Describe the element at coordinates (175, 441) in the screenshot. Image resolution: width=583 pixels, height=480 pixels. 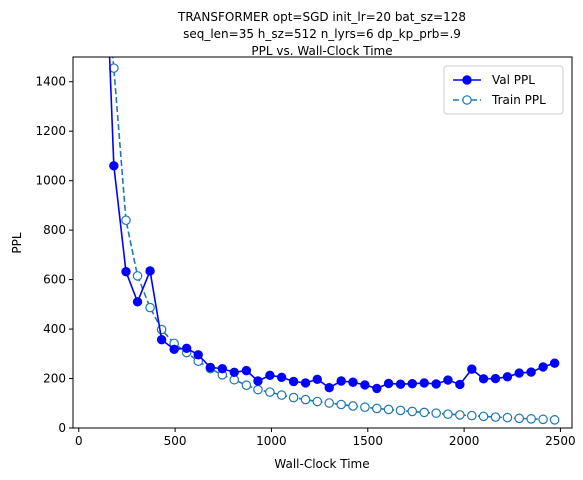
I see `x-tick-label: 500` at that location.